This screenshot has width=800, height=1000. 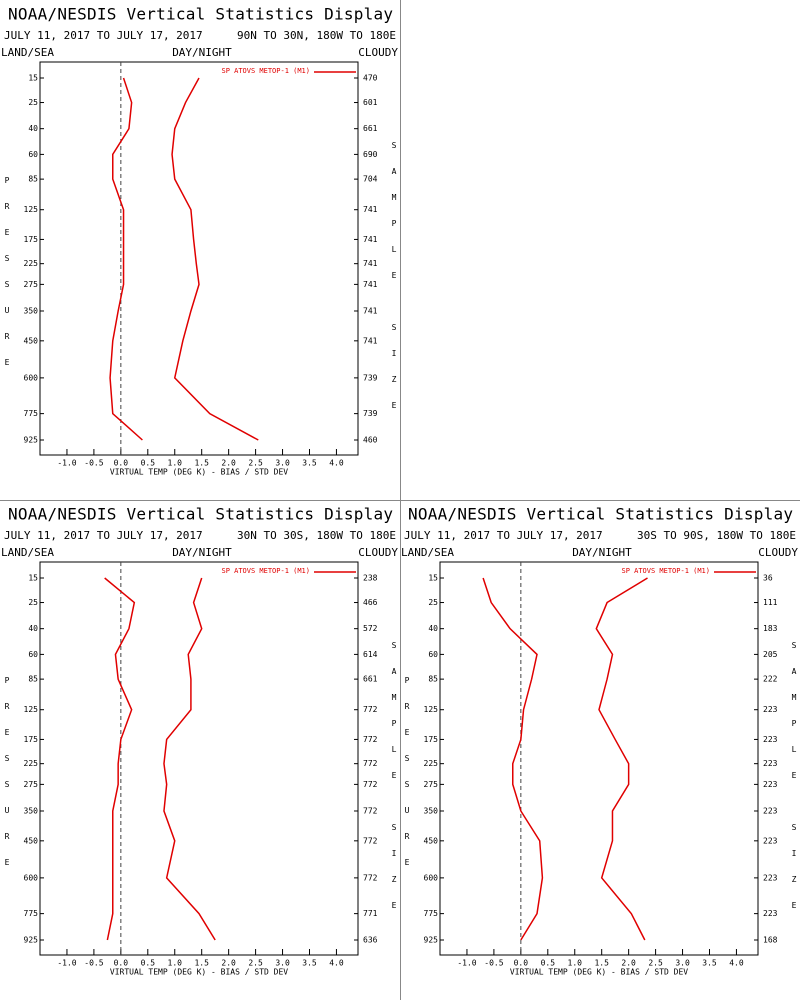 I want to click on region: 30N TO 30S, 180W TO 180E, so click(x=316, y=535).